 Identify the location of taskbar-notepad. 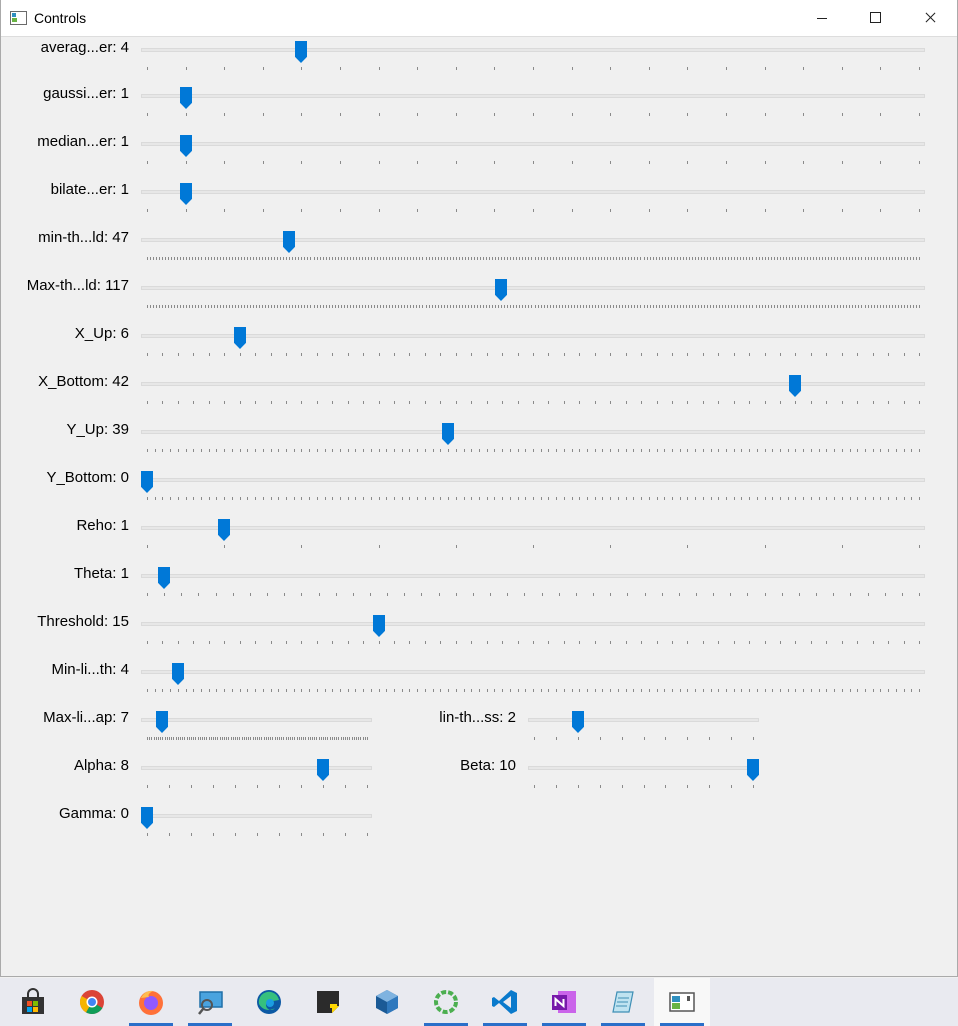
(623, 1002).